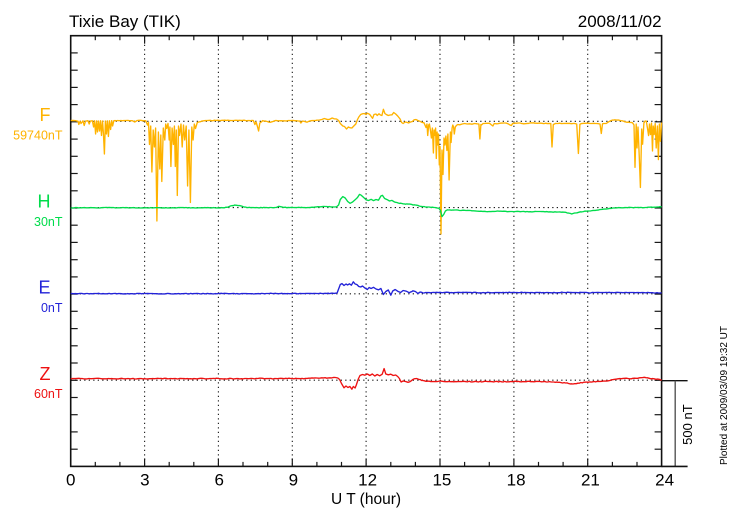 The height and width of the screenshot is (520, 730). Describe the element at coordinates (516, 480) in the screenshot. I see `svg-text: 18` at that location.